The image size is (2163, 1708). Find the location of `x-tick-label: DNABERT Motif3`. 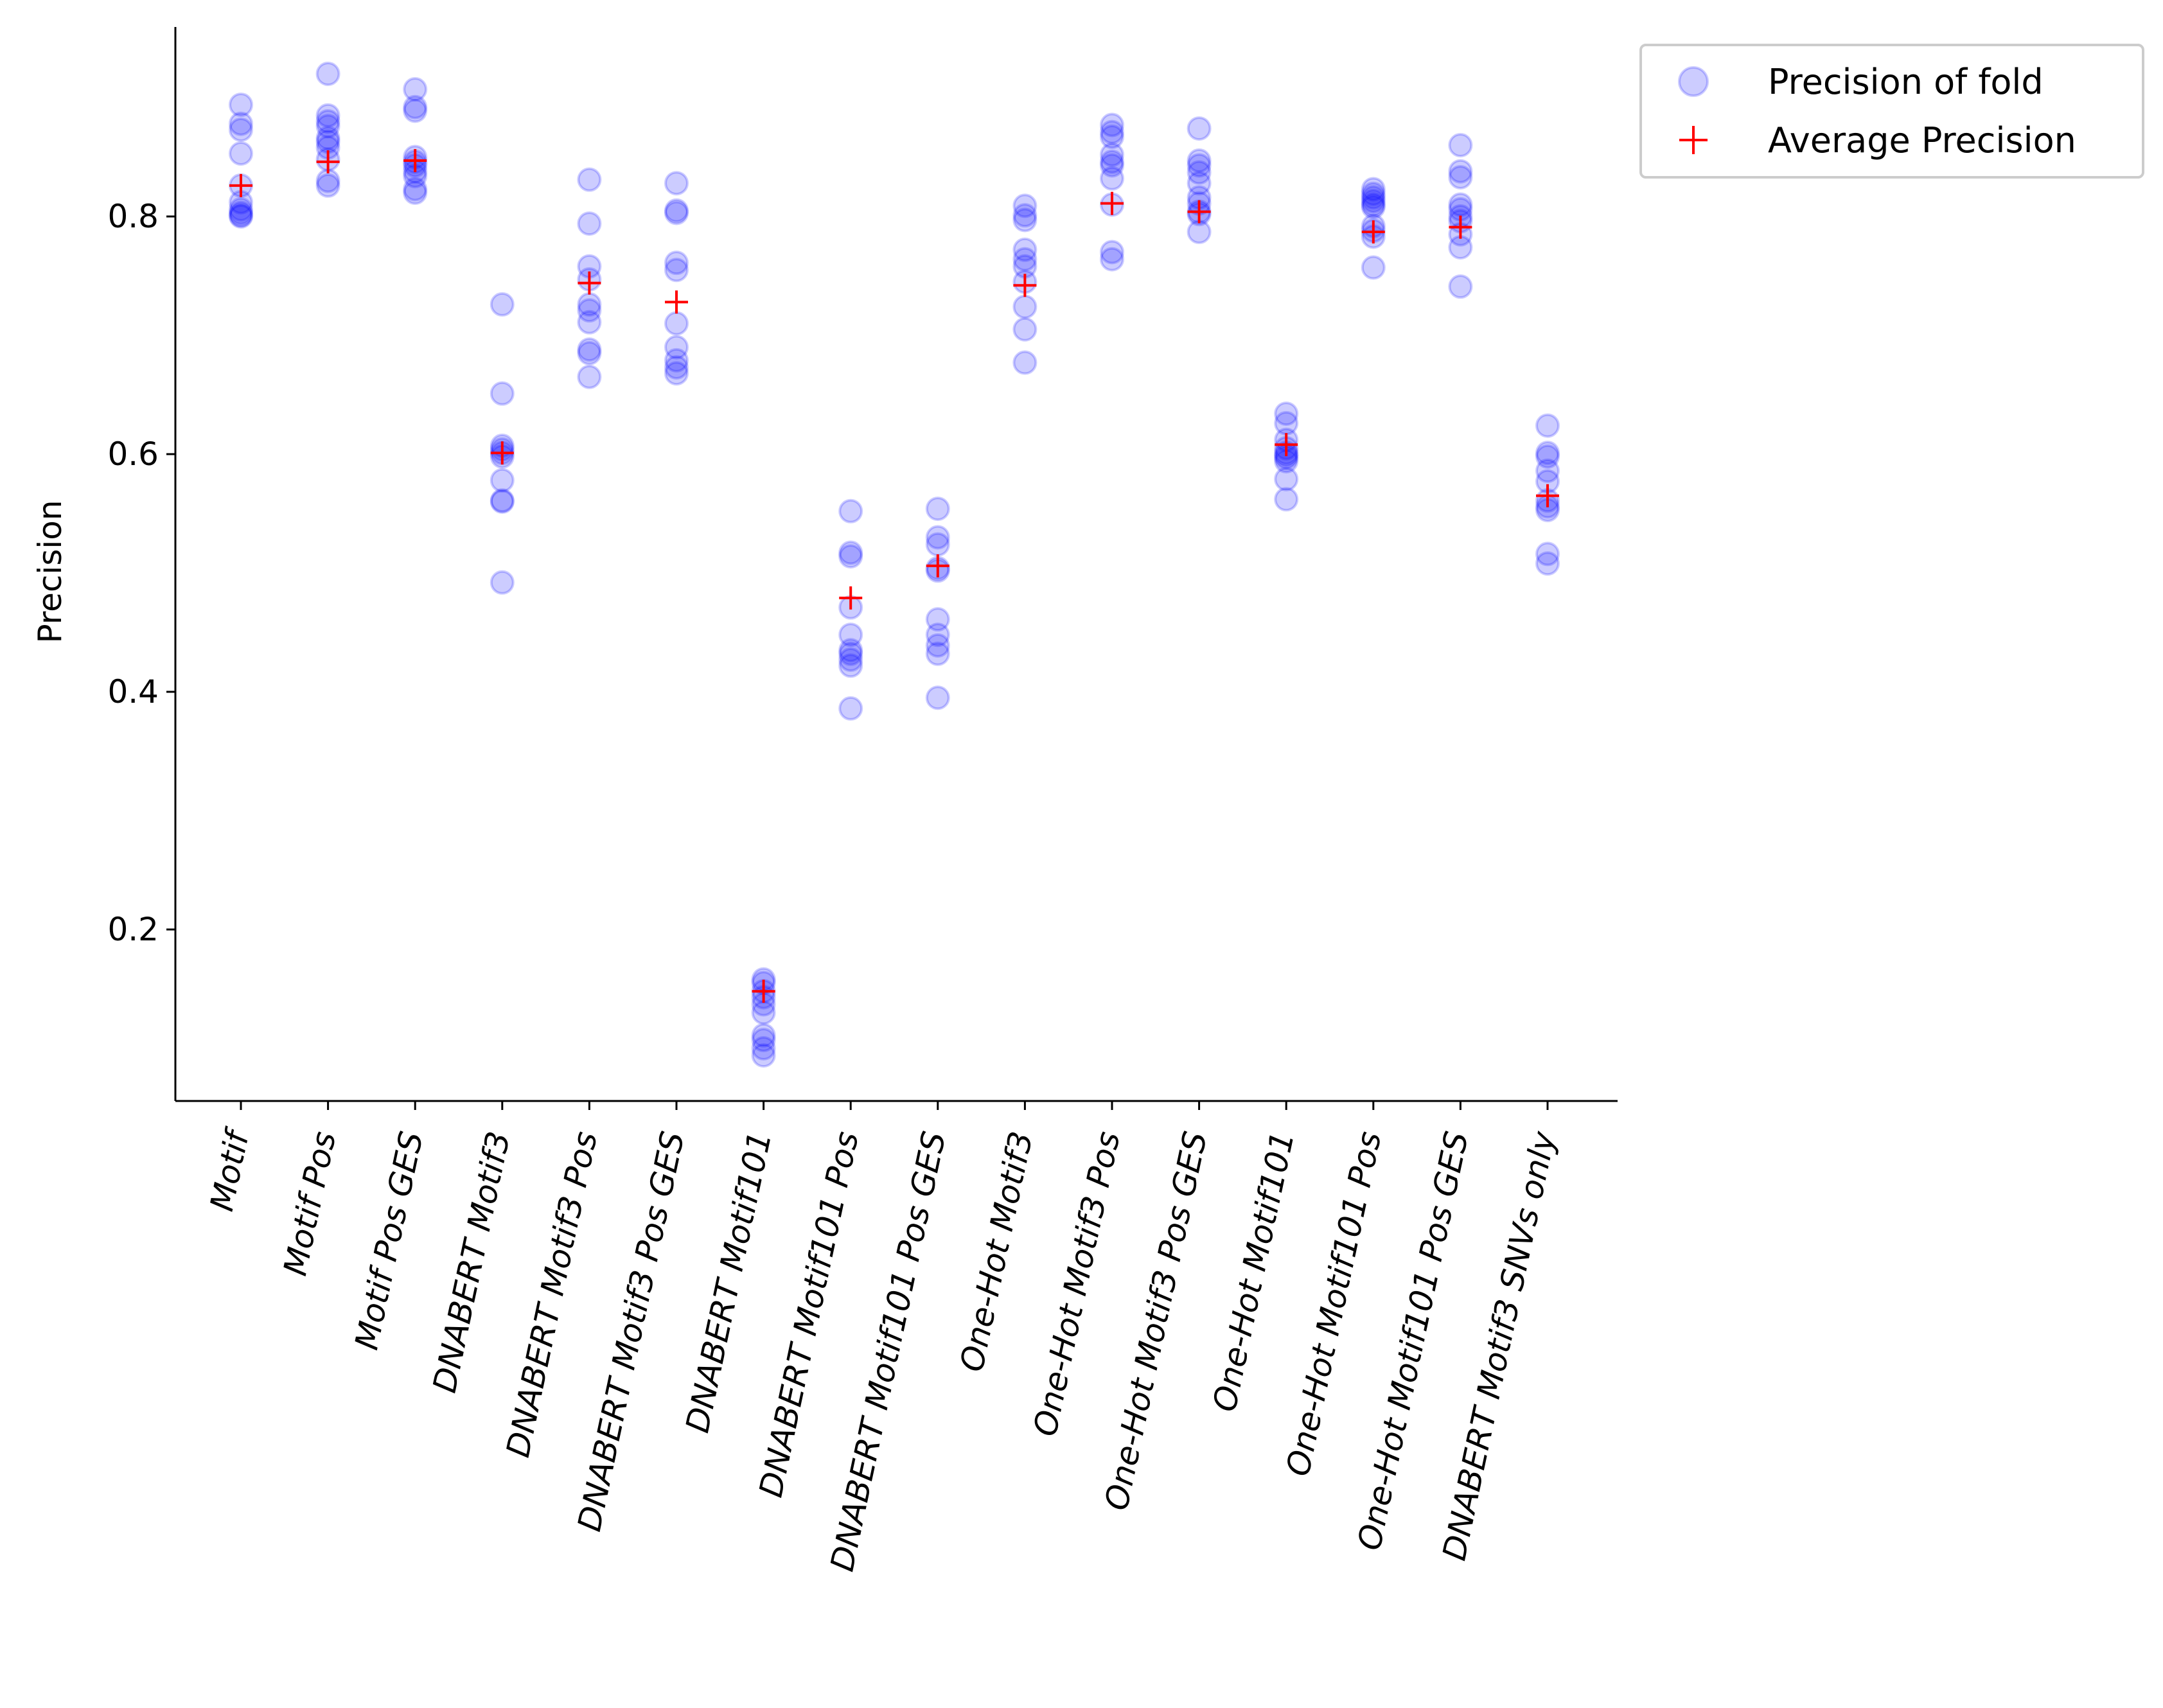

x-tick-label: DNABERT Motif3 is located at coordinates (472, 1262).